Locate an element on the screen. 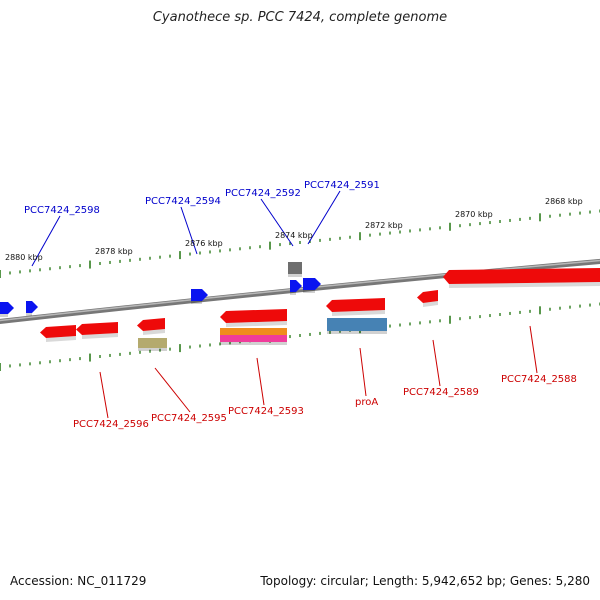  coordinate-label: 2880 kbp is located at coordinates (24, 257).